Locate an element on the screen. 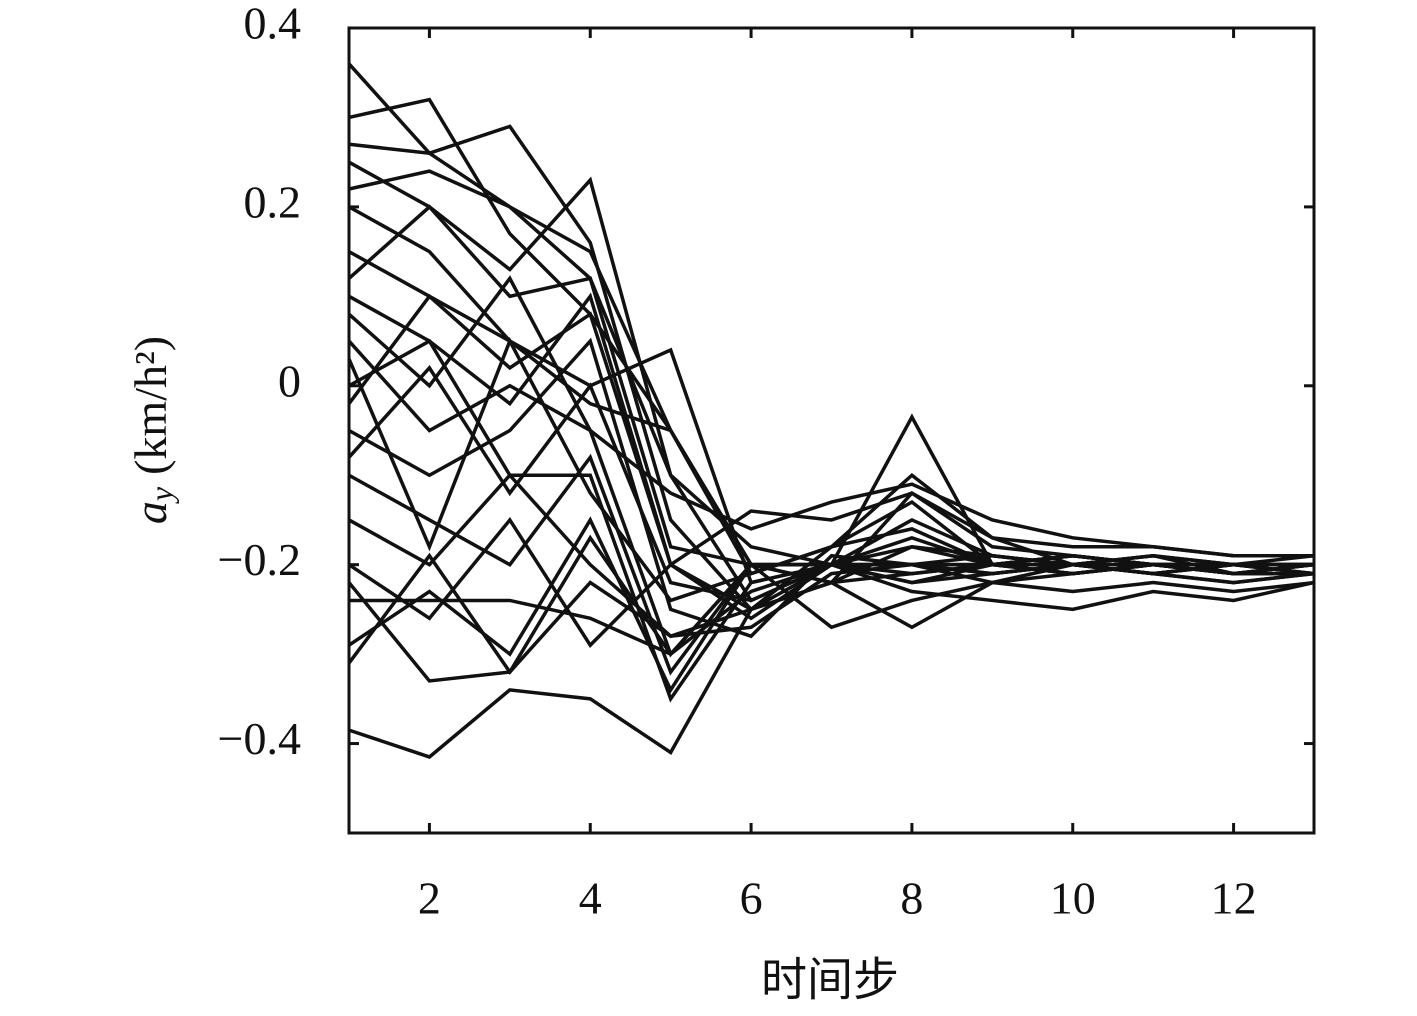 Image resolution: width=1417 pixels, height=1016 pixels. x-axis-label: 时间步 is located at coordinates (830, 980).